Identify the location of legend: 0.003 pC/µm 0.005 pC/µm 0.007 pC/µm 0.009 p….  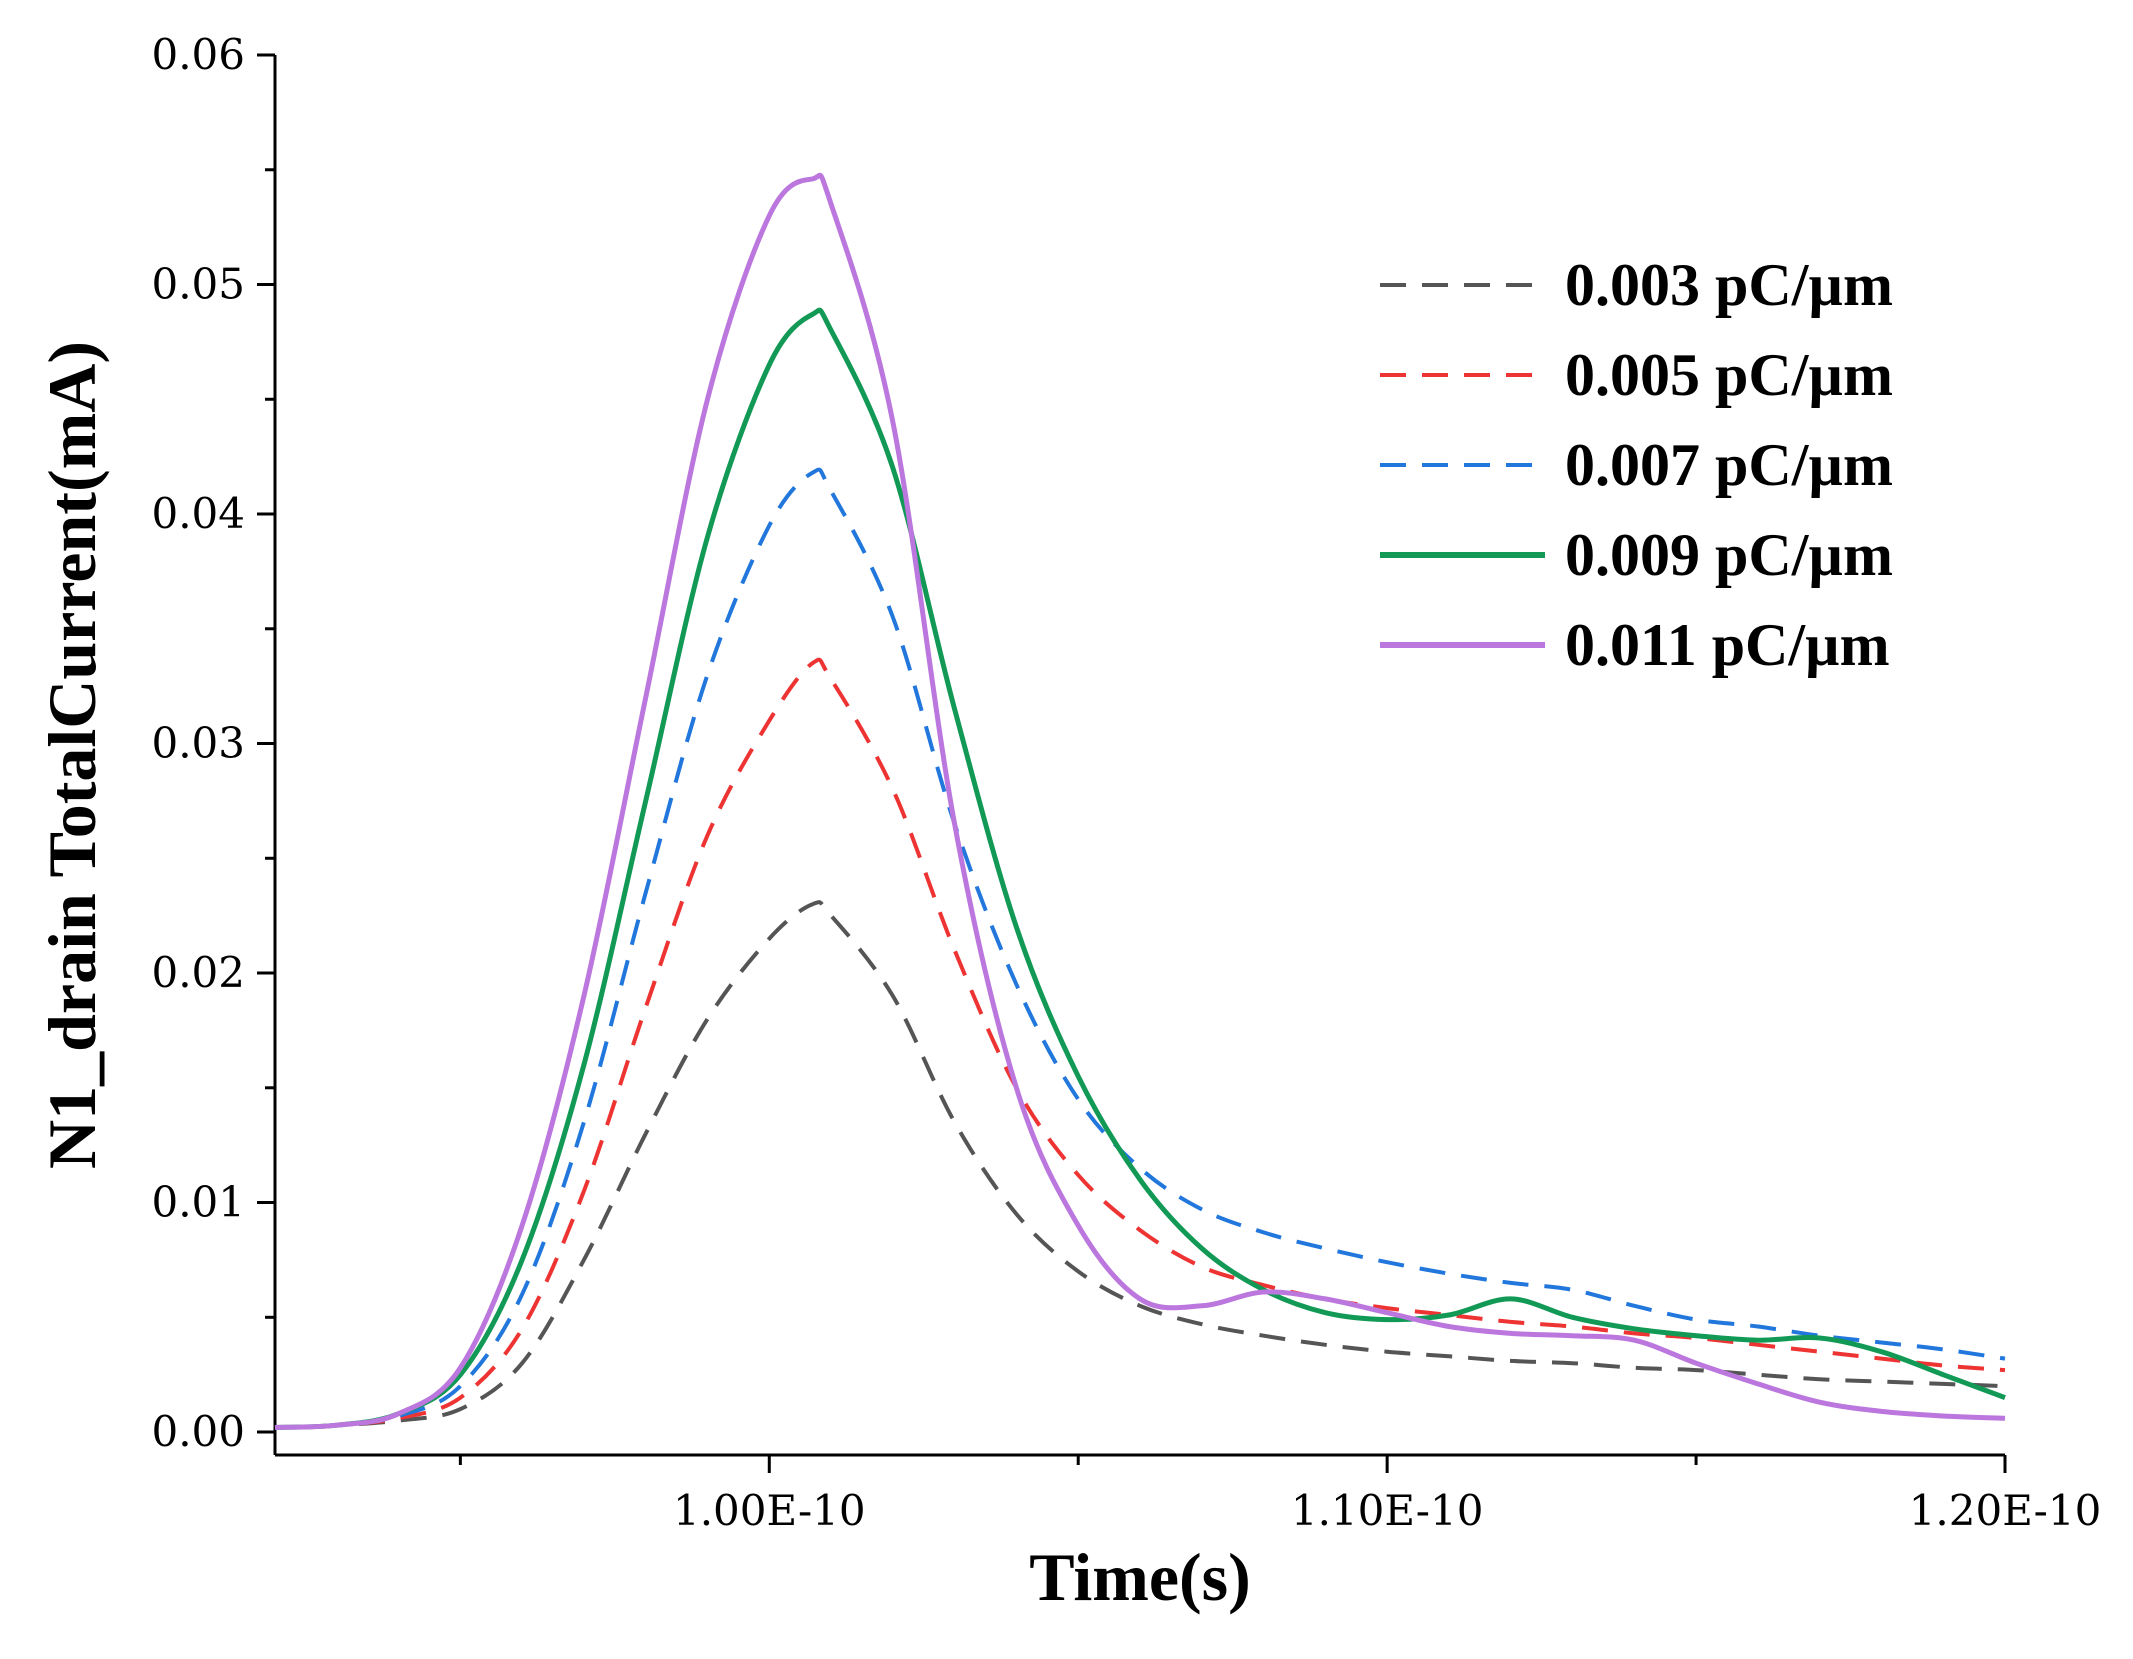
(1636, 465).